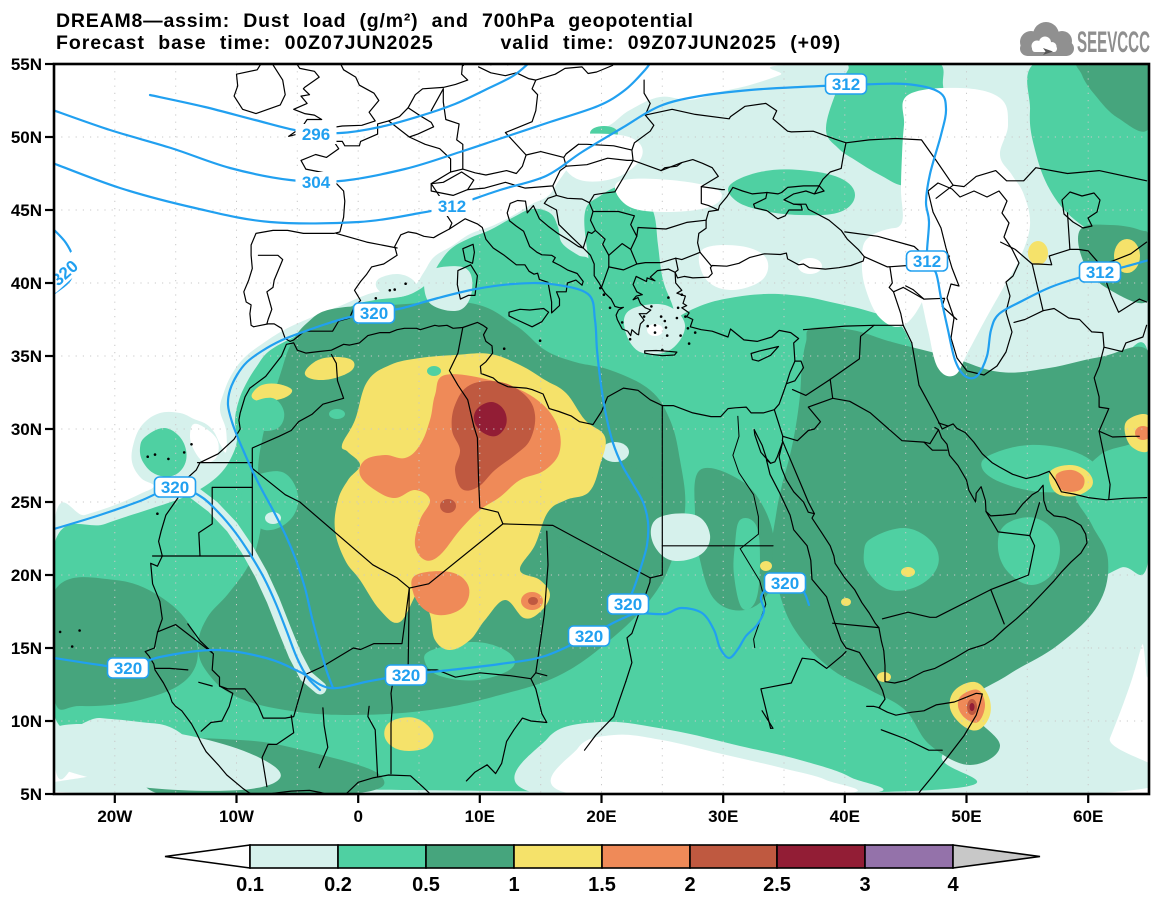 This screenshot has height=907, width=1165. Describe the element at coordinates (26, 648) in the screenshot. I see `svg-text: 15N` at that location.